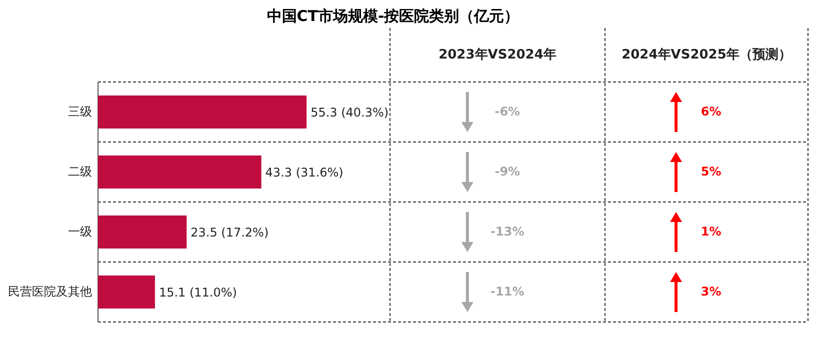  Describe the element at coordinates (711, 171) in the screenshot. I see `text: 5%` at that location.